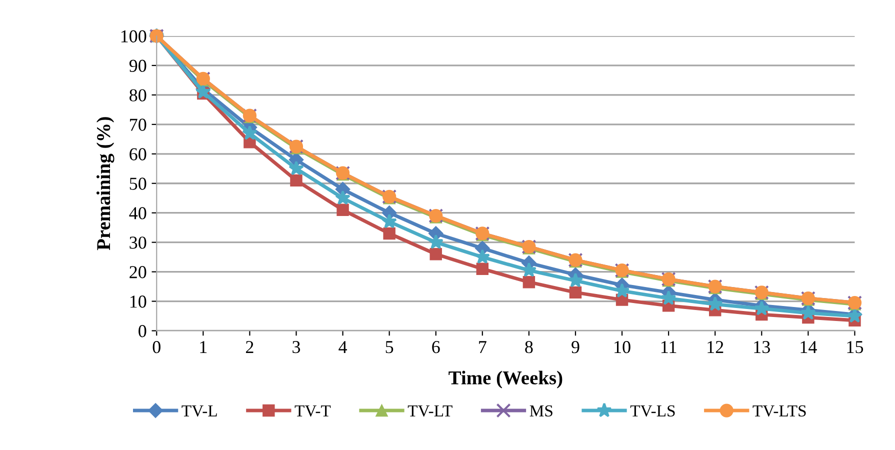 This screenshot has height=450, width=895. What do you see at coordinates (142, 331) in the screenshot?
I see `y-tick-label: 0` at bounding box center [142, 331].